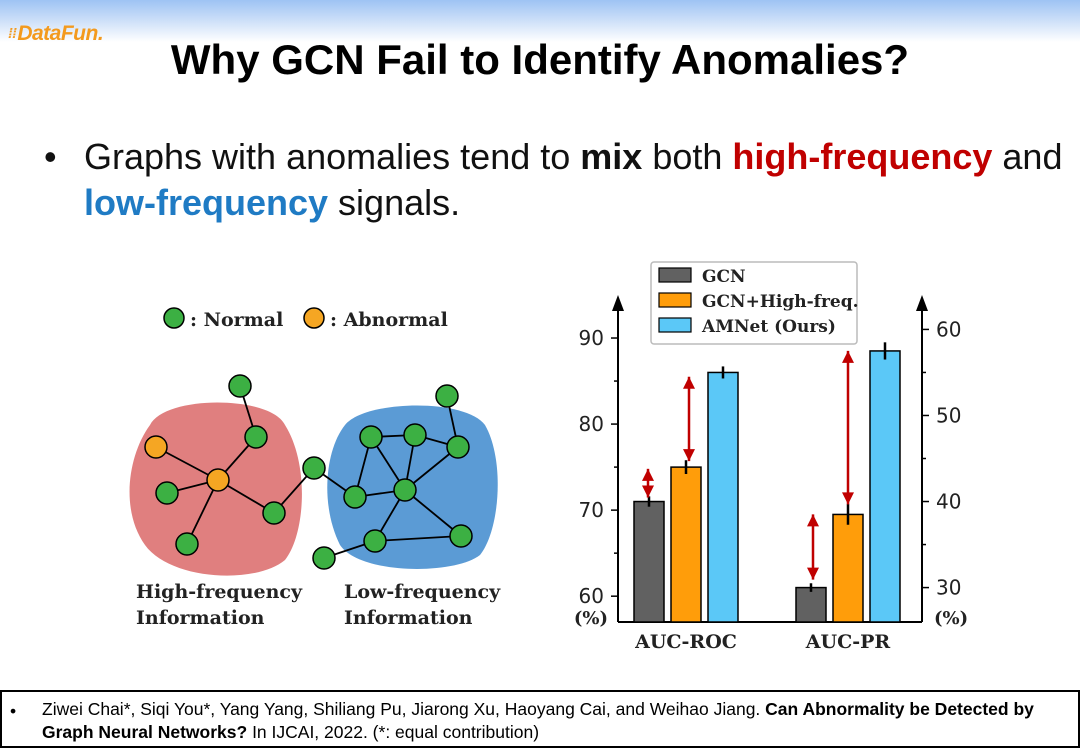 The height and width of the screenshot is (748, 1080). What do you see at coordinates (219, 592) in the screenshot?
I see `caption-high-frequency: High-frequency` at bounding box center [219, 592].